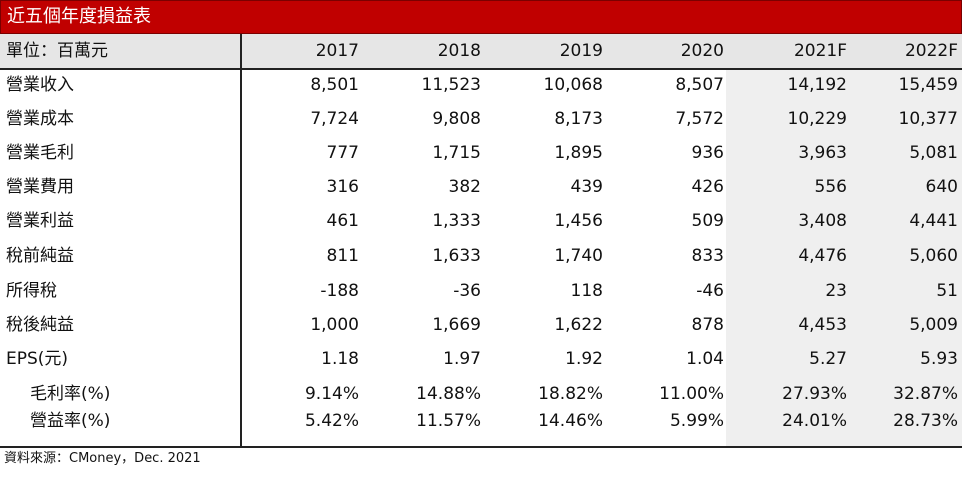  What do you see at coordinates (456, 153) in the screenshot?
I see `row-value: 1,715` at bounding box center [456, 153].